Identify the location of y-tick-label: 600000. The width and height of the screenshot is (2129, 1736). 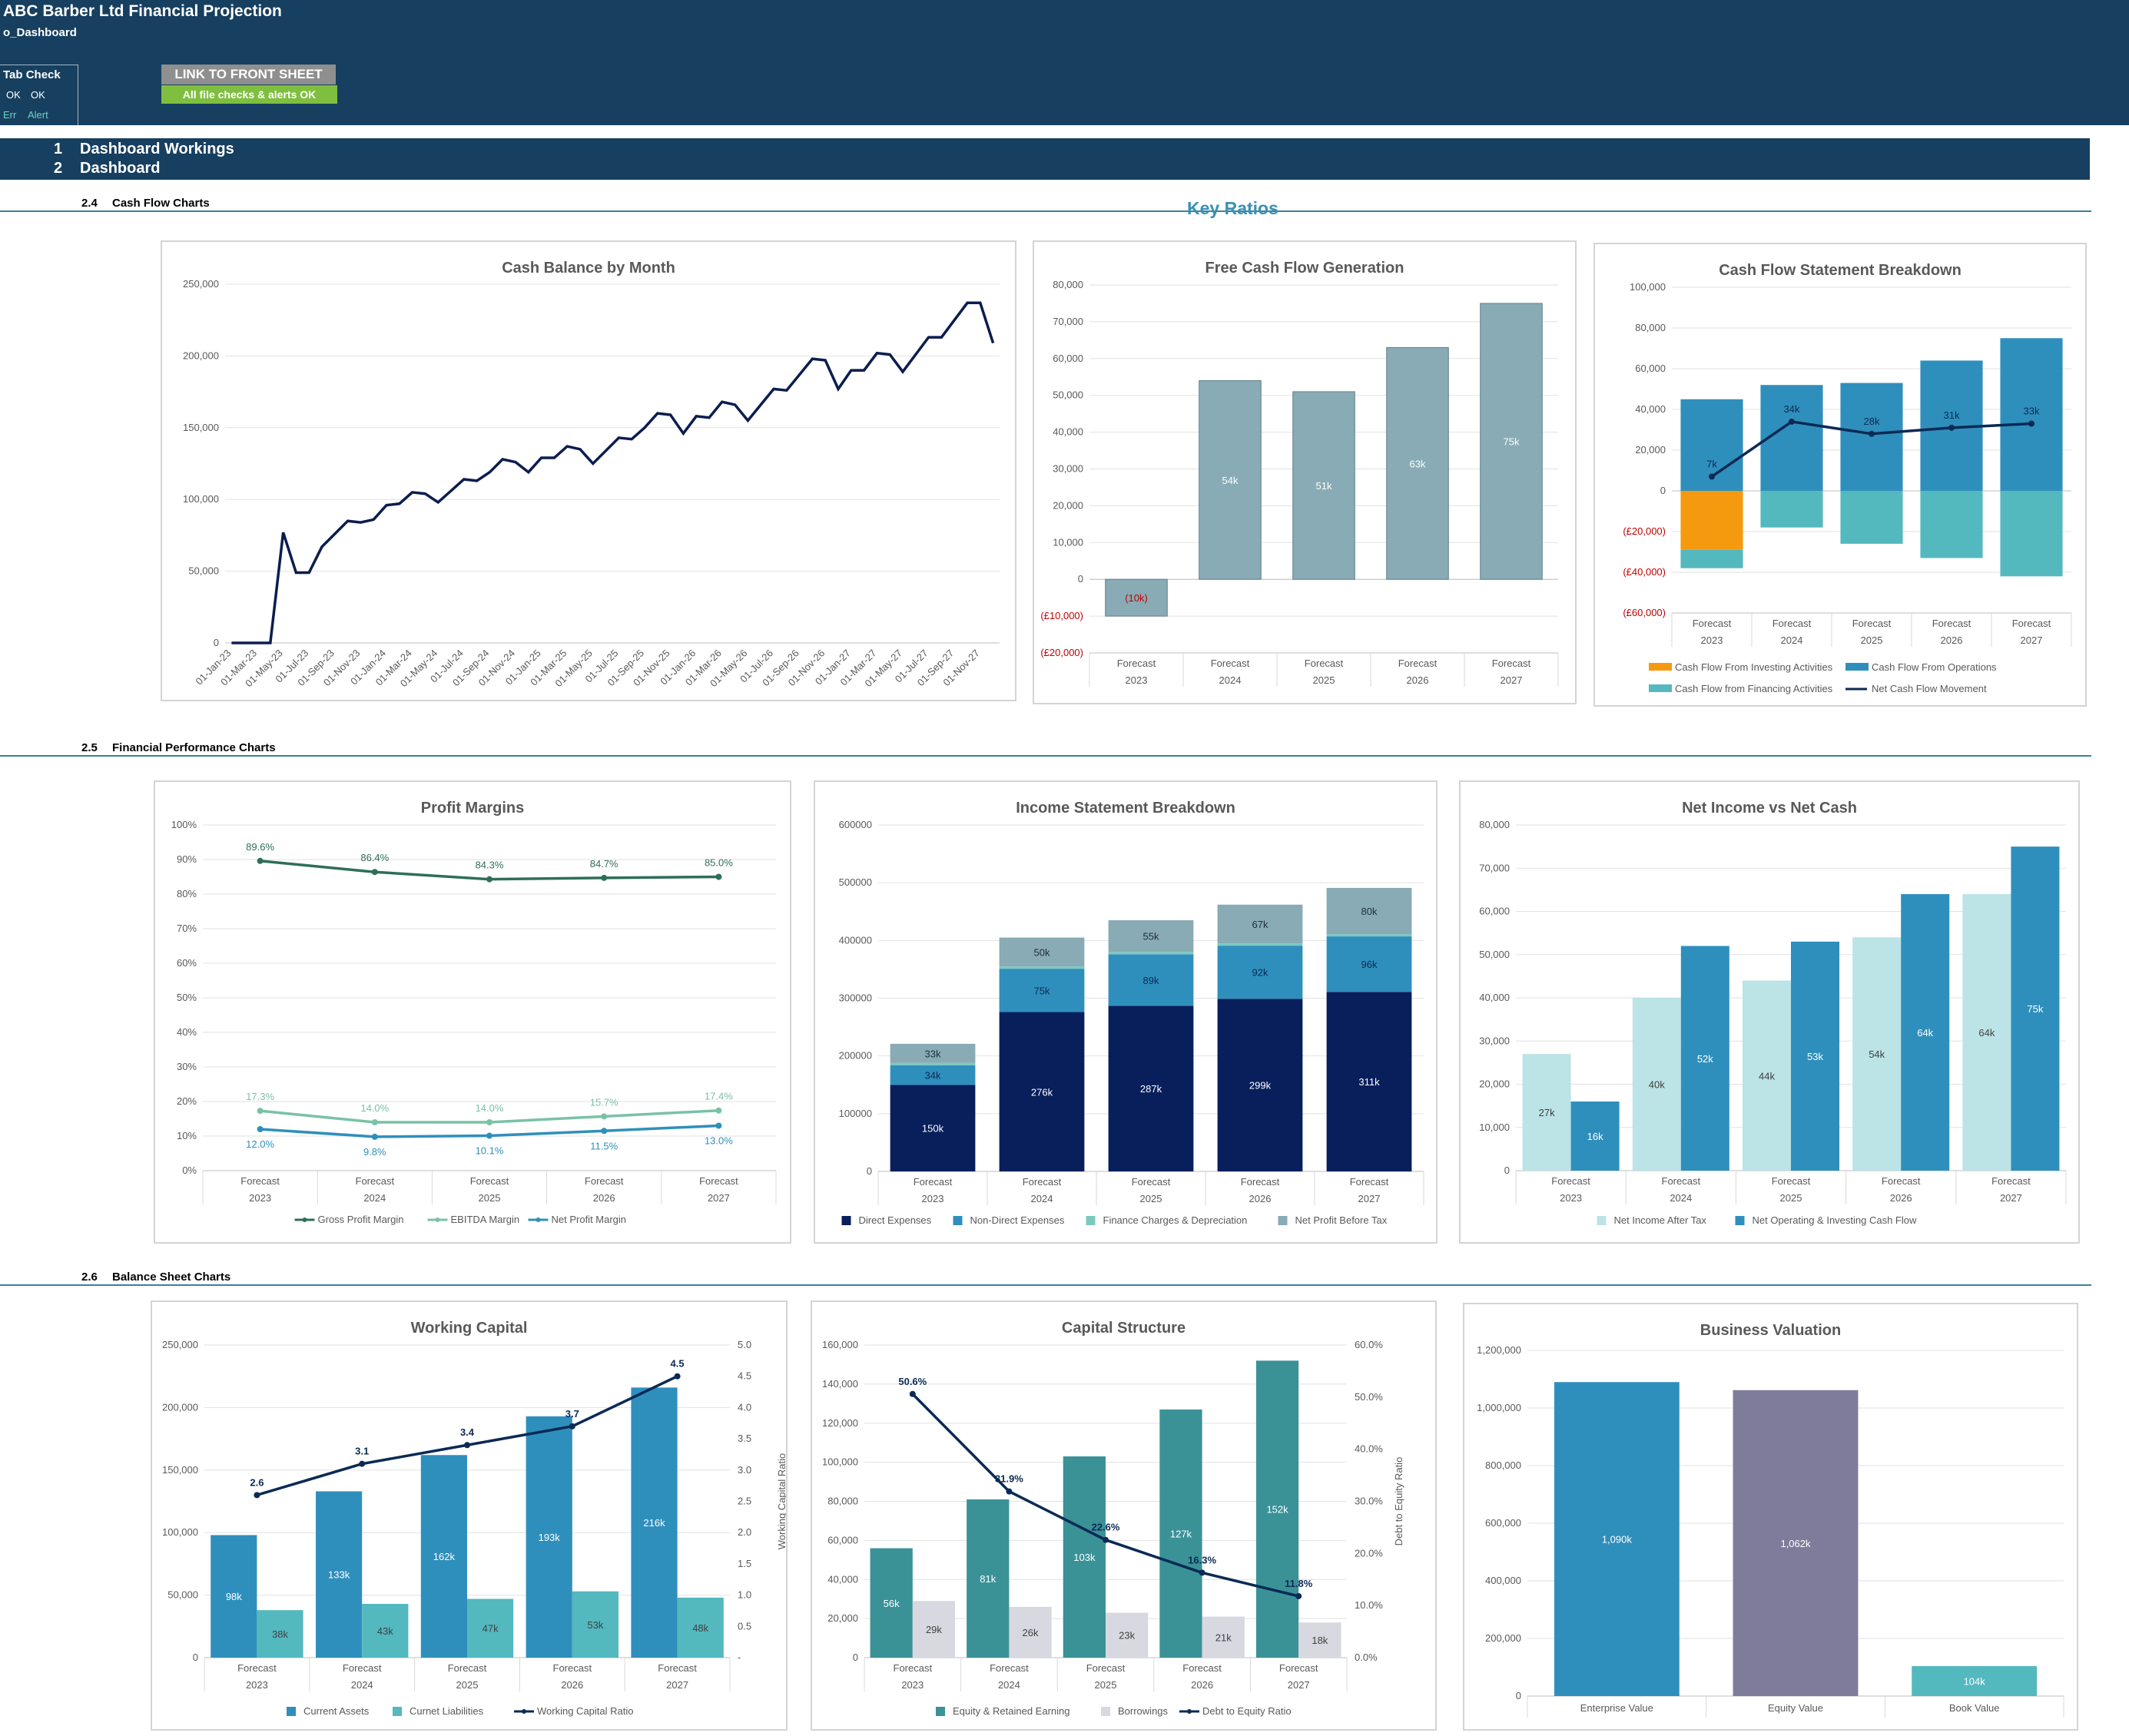
(855, 825).